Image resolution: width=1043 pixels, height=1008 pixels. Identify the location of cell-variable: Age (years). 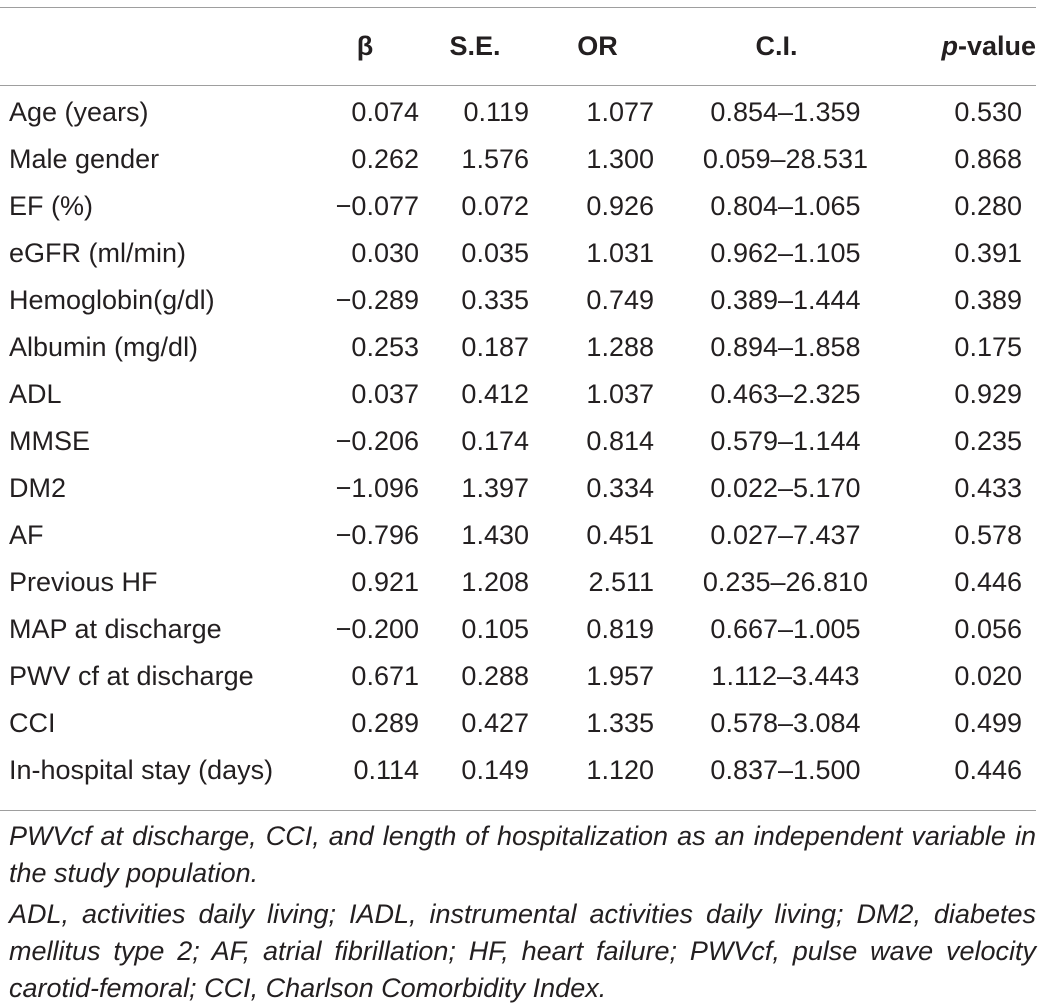
(79, 112).